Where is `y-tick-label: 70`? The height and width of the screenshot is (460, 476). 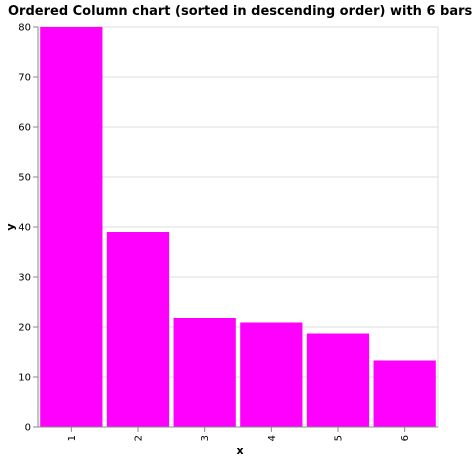
y-tick-label: 70 is located at coordinates (24, 78).